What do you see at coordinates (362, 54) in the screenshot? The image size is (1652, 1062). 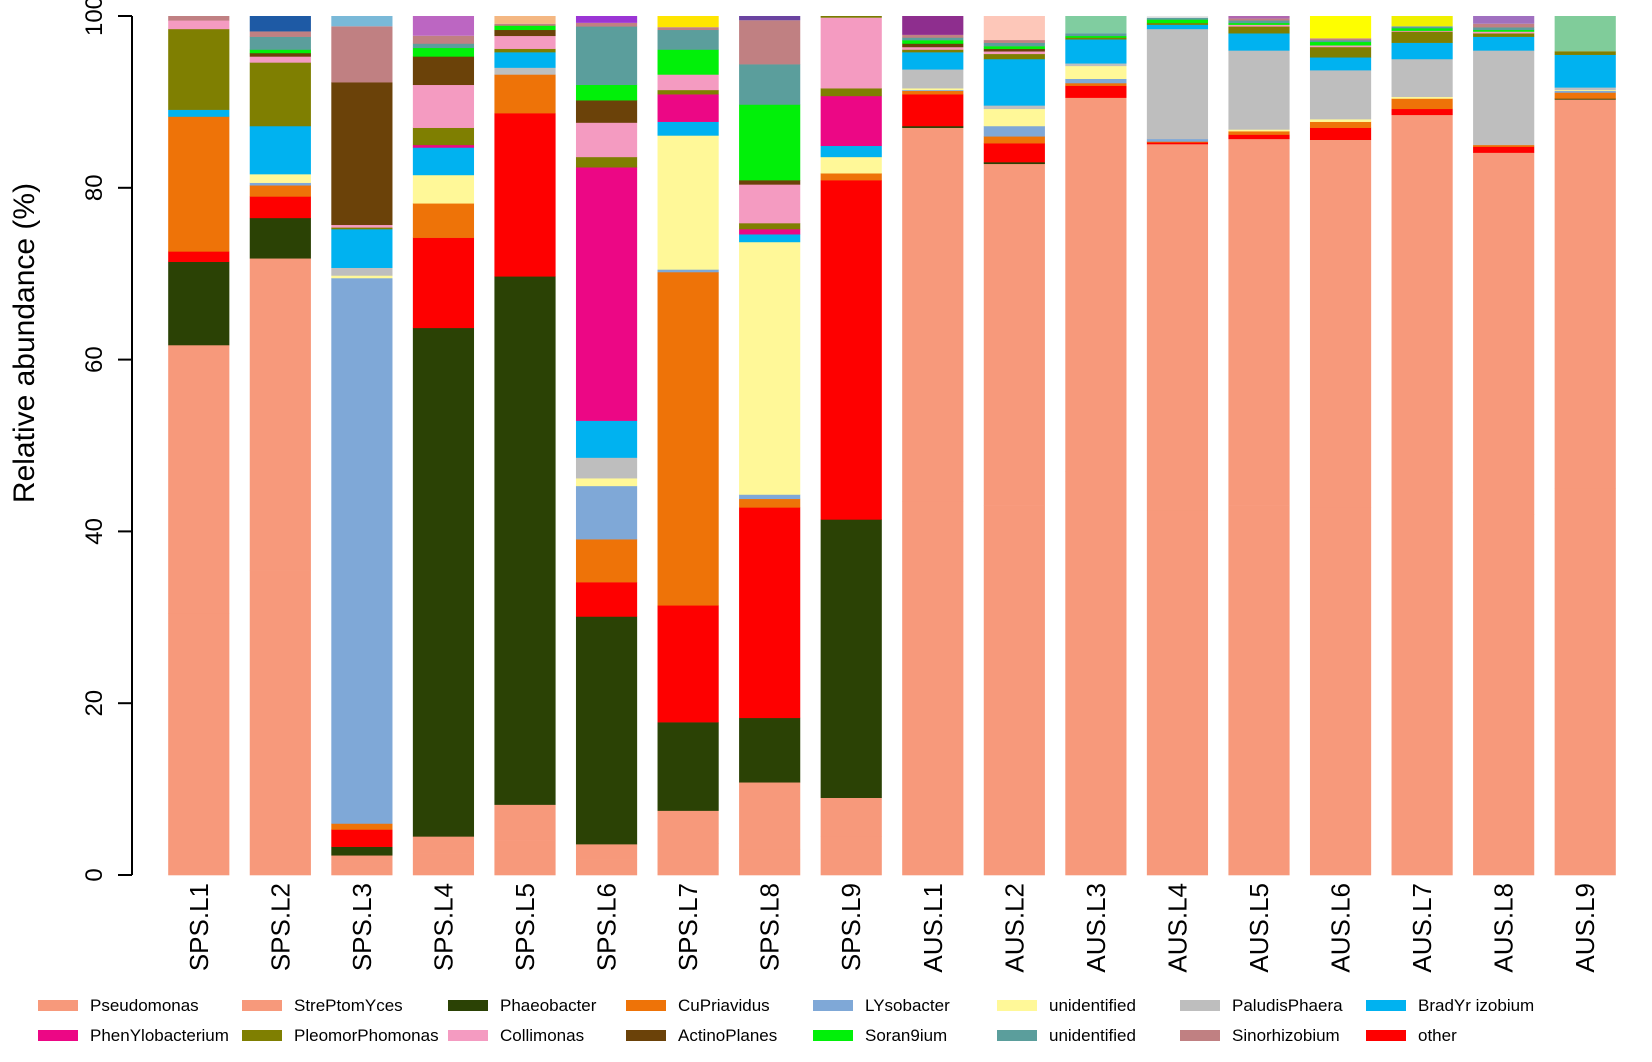 I see `bar-segment-SPS.L3-15` at bounding box center [362, 54].